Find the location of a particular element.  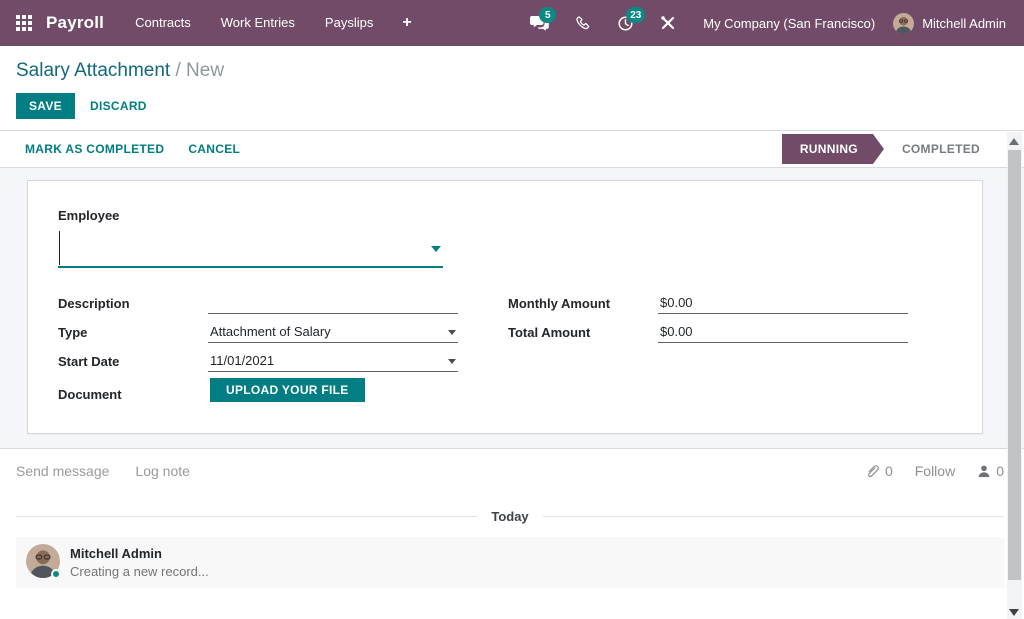

total-amount-input: $0.00 is located at coordinates (783, 333).